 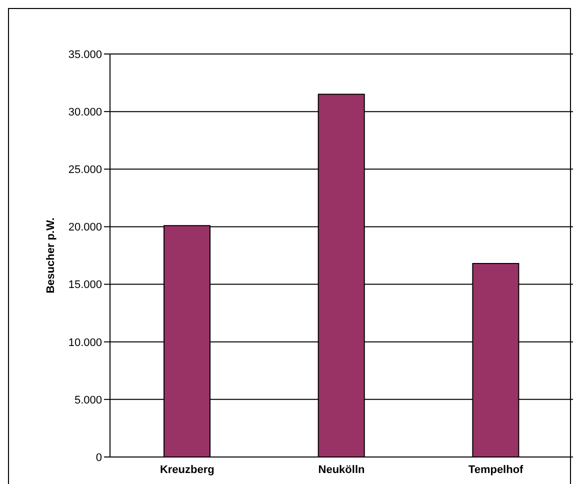 I want to click on y-tick-label: 20.000, so click(x=85, y=228).